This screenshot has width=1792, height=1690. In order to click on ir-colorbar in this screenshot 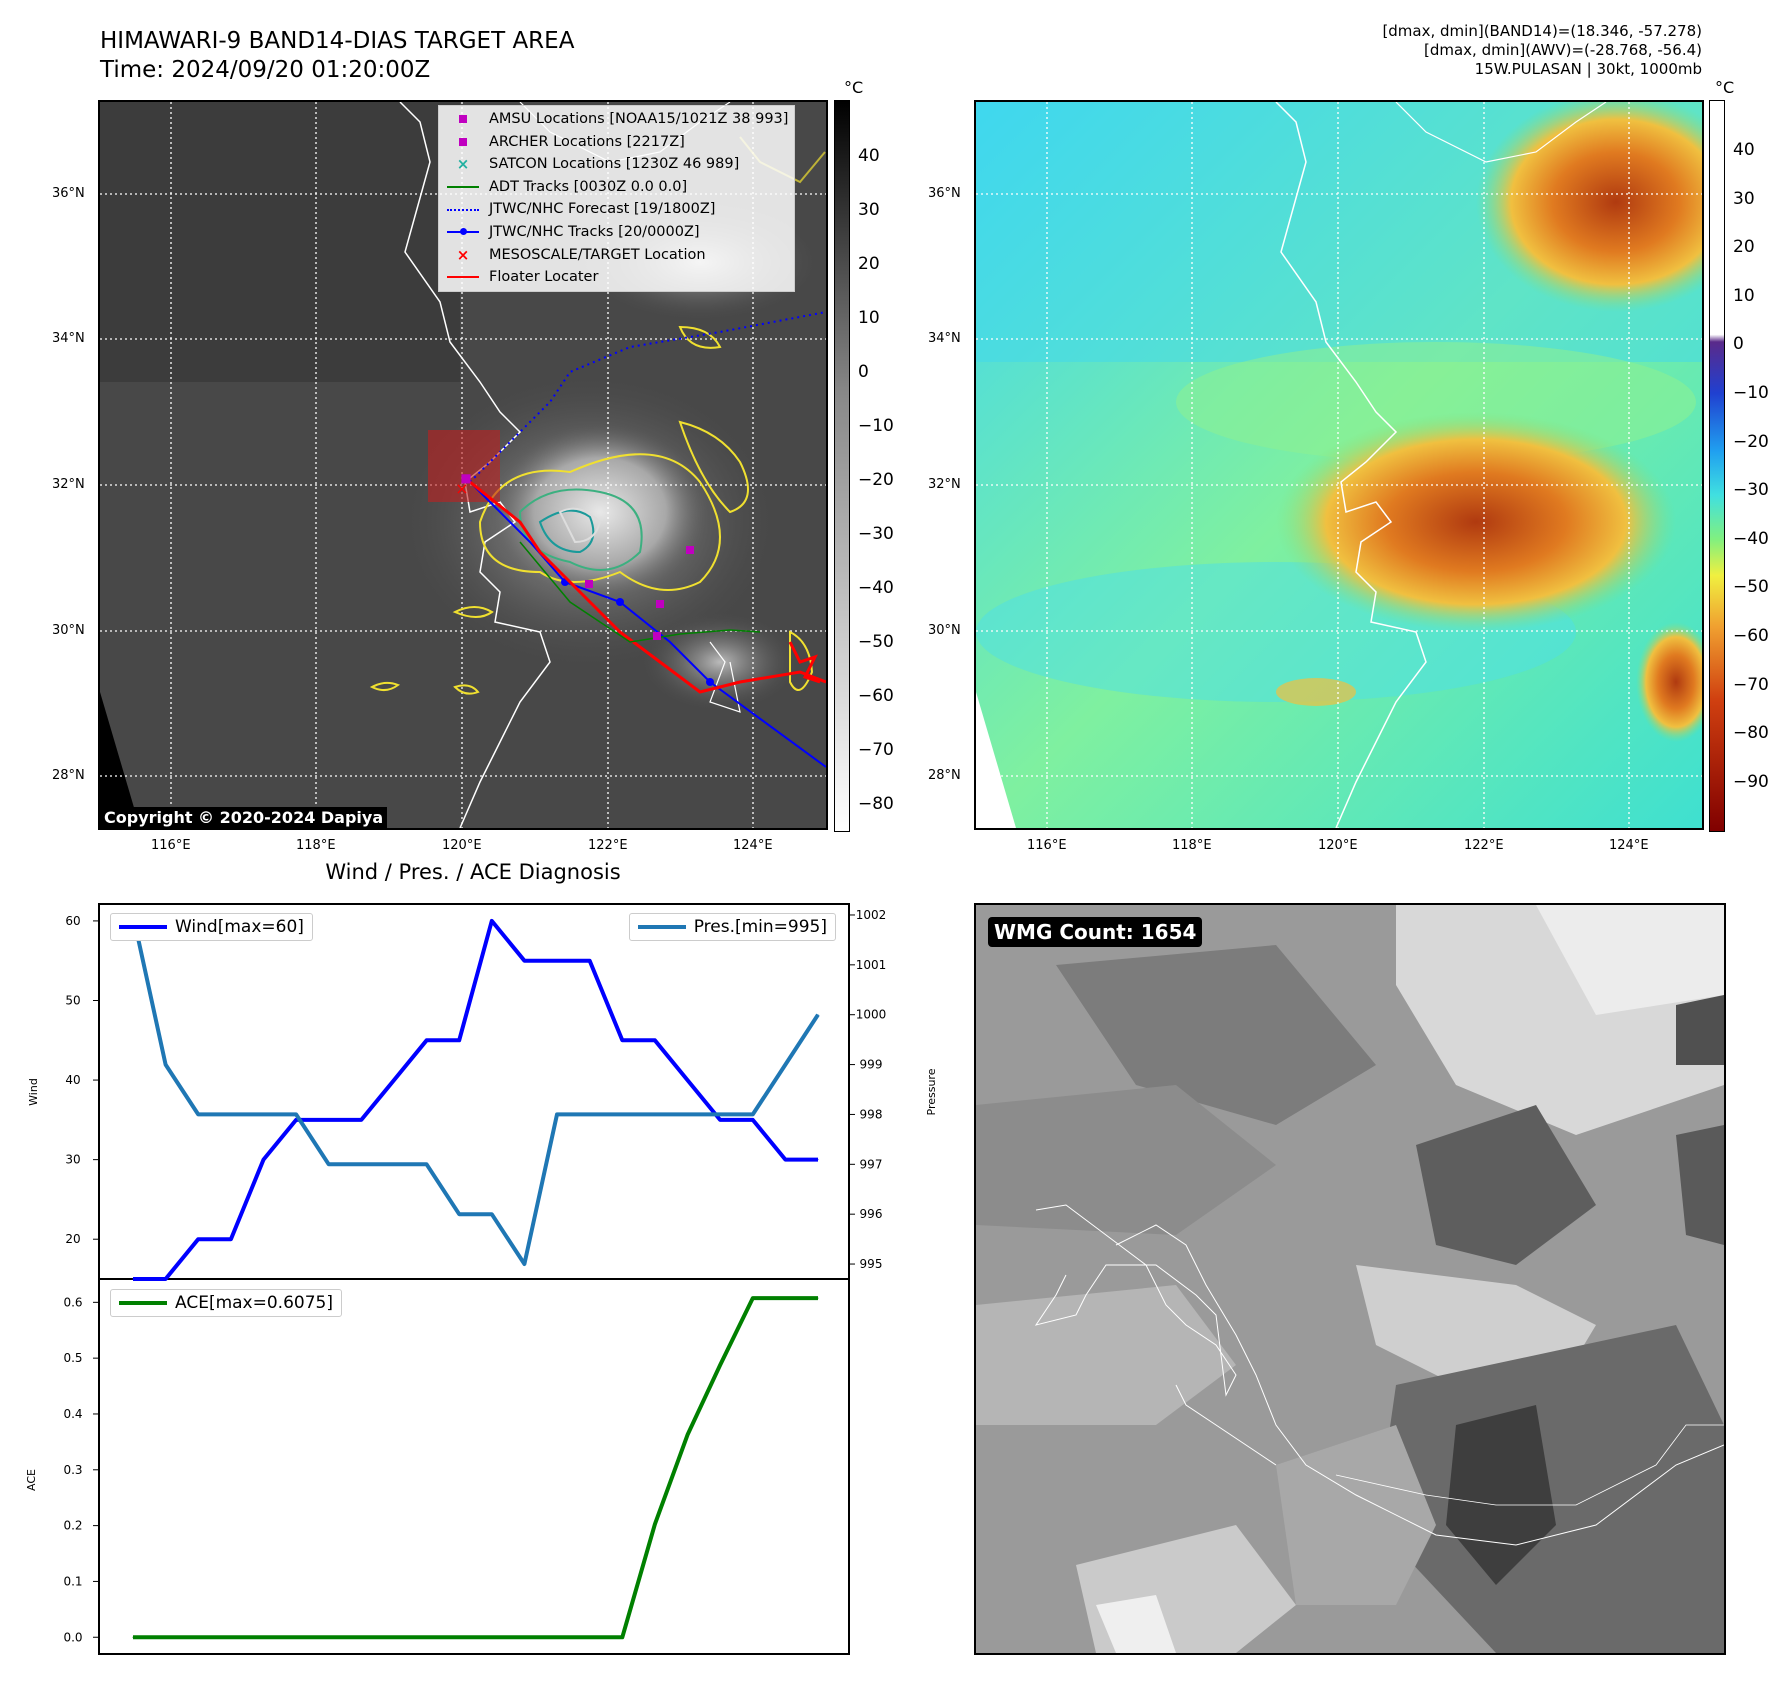, I will do `click(842, 466)`.